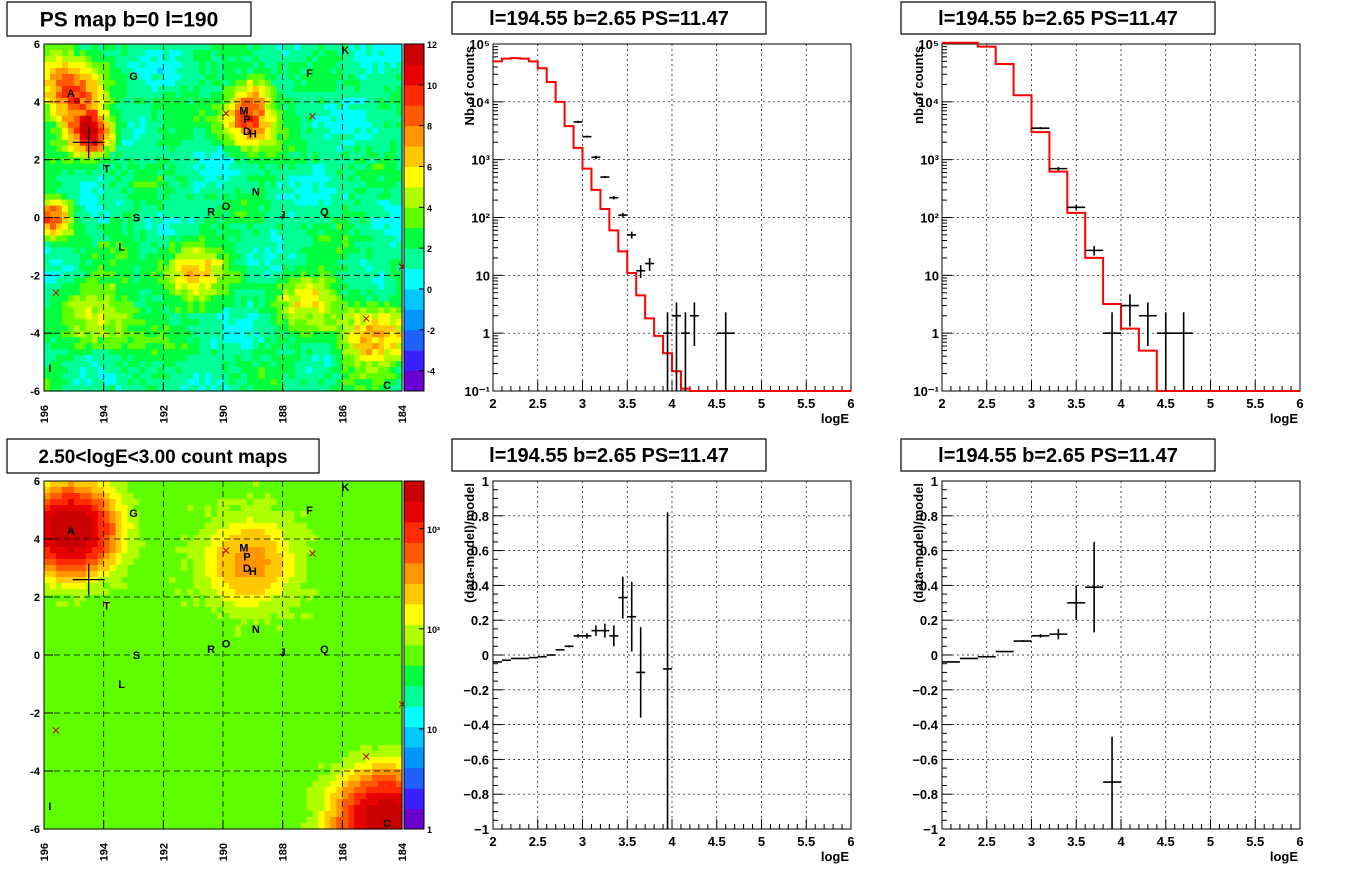 This screenshot has width=1348, height=876. I want to click on x-tick-label: 2.5, so click(538, 403).